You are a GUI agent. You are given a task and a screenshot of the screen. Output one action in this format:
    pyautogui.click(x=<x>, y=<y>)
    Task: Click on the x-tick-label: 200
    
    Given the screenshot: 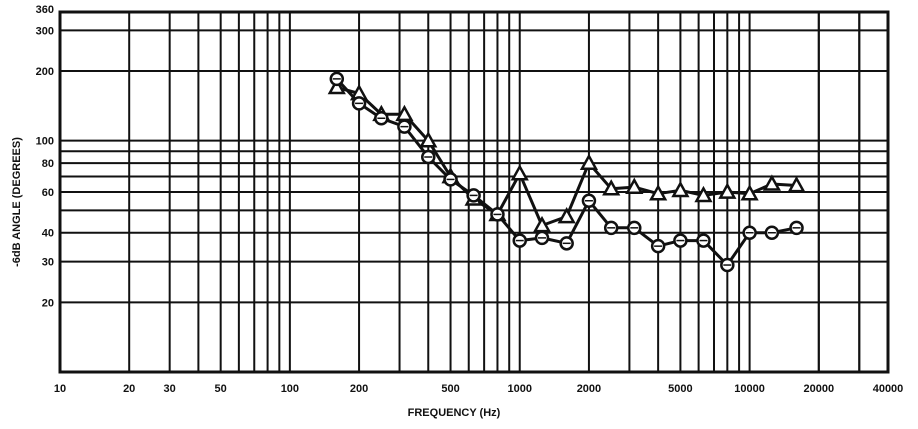 What is the action you would take?
    pyautogui.click(x=359, y=389)
    